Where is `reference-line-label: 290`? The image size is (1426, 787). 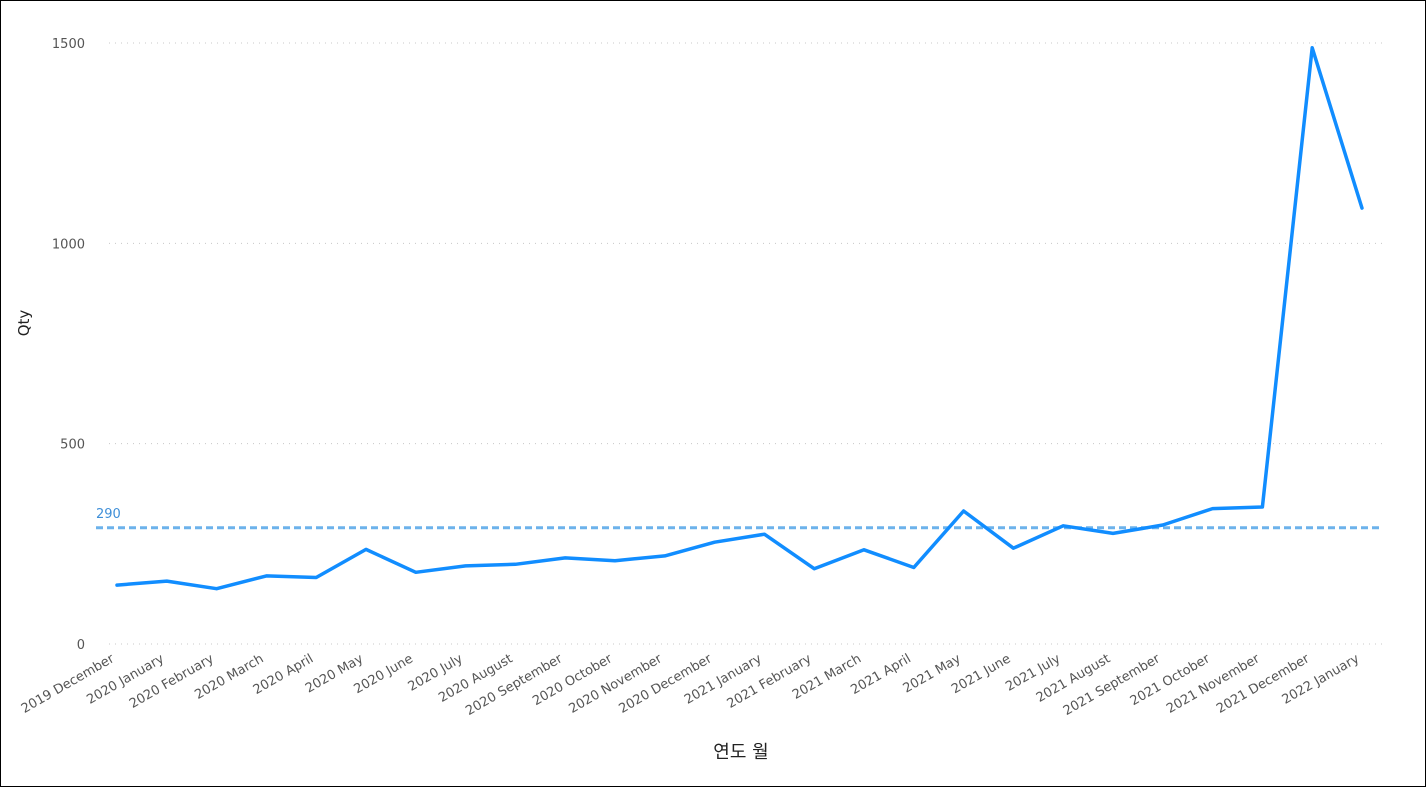 reference-line-label: 290 is located at coordinates (108, 514).